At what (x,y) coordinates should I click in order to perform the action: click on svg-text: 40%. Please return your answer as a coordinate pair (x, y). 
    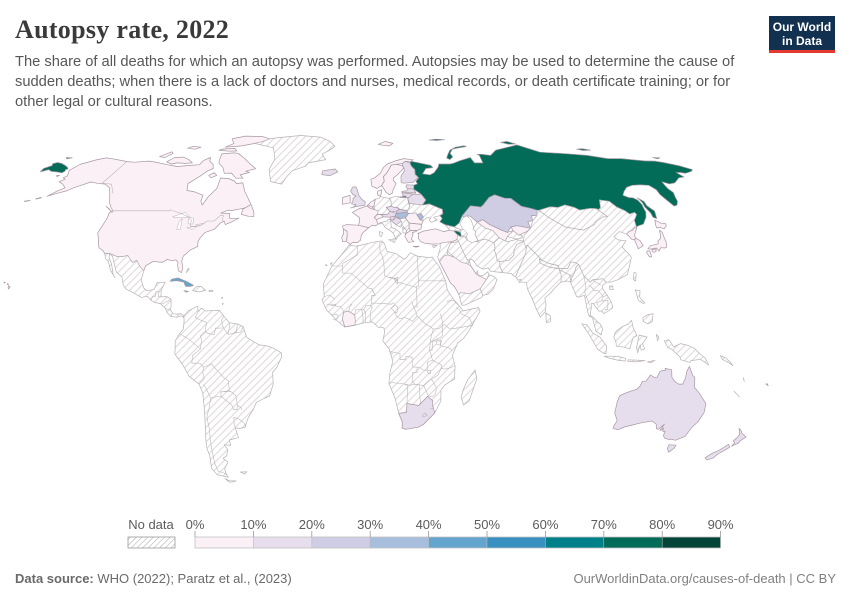
    Looking at the image, I should click on (429, 524).